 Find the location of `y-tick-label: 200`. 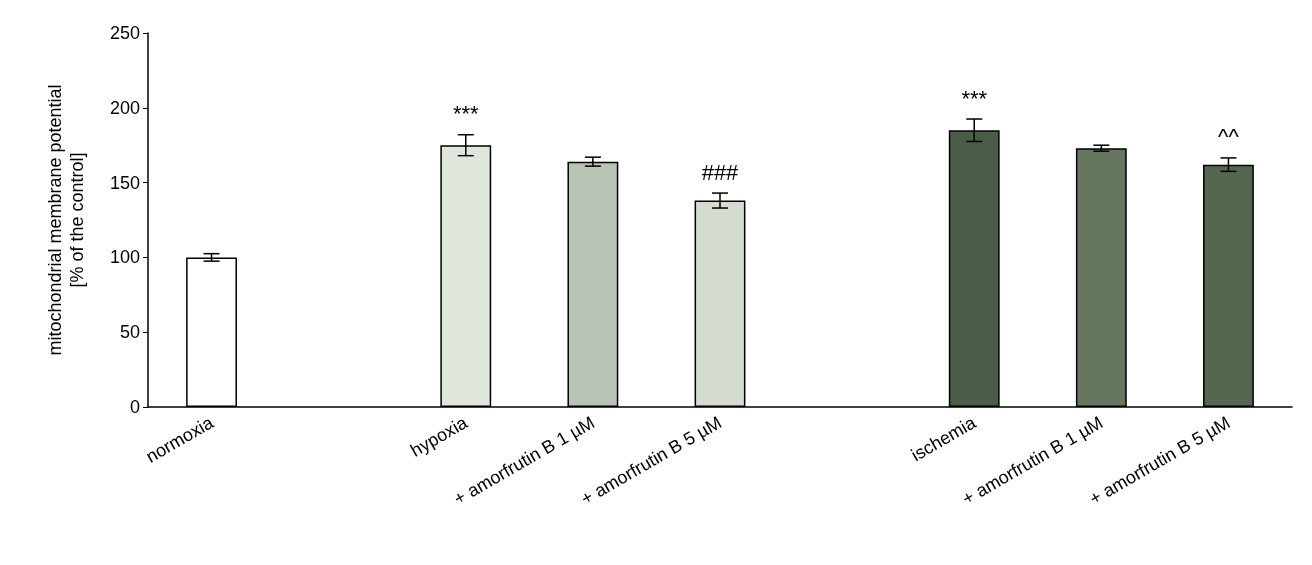

y-tick-label: 200 is located at coordinates (124, 107).